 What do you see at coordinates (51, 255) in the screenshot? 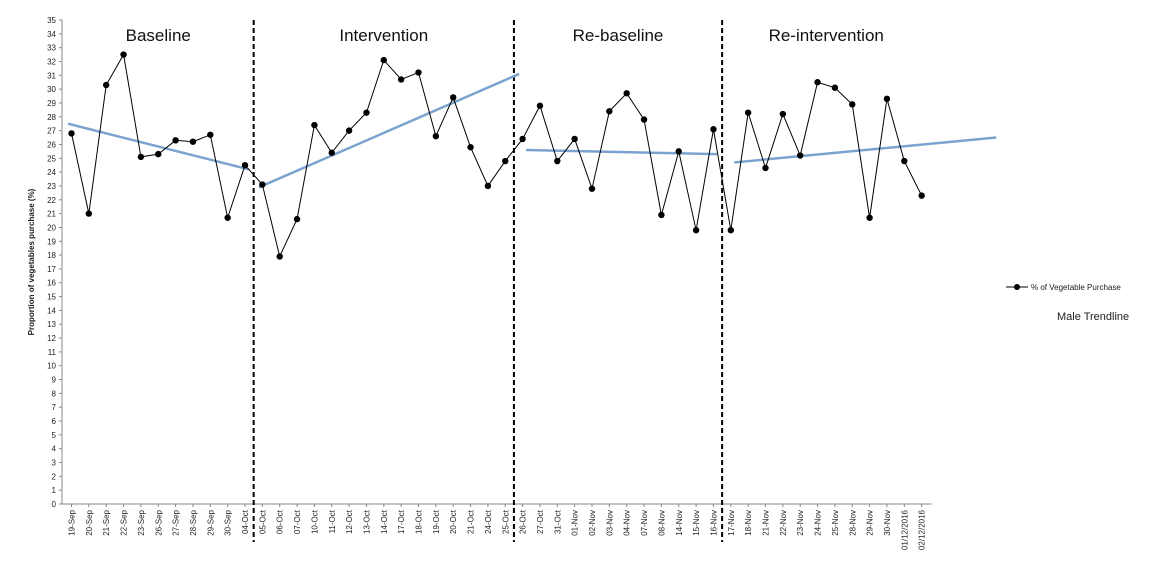
I see `y-tick-label: 18` at bounding box center [51, 255].